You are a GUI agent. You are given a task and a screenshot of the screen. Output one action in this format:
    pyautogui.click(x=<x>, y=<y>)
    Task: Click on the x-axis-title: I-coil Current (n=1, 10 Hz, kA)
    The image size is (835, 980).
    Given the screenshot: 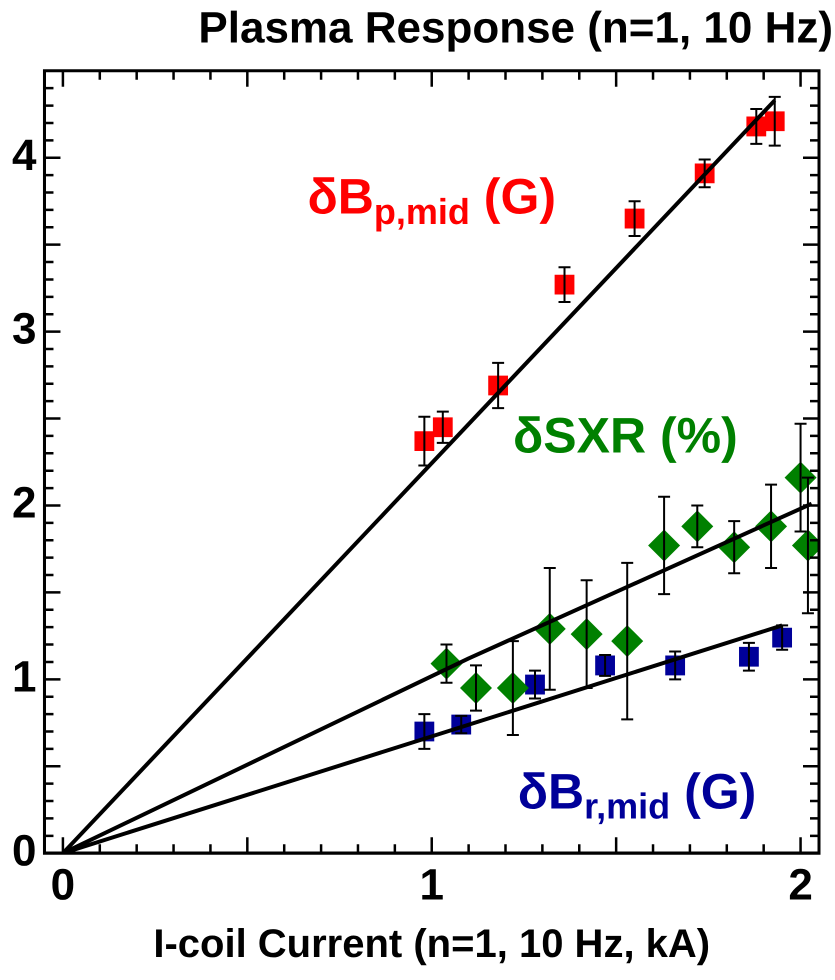 What is the action you would take?
    pyautogui.click(x=431, y=944)
    